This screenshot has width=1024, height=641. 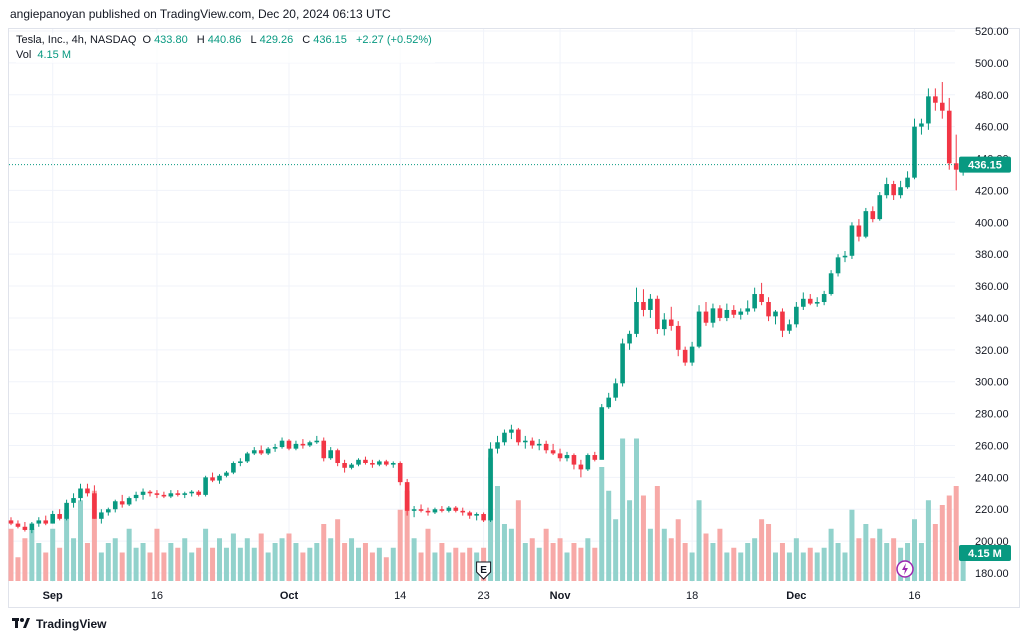 What do you see at coordinates (992, 446) in the screenshot?
I see `price-tick-label: 260.00` at bounding box center [992, 446].